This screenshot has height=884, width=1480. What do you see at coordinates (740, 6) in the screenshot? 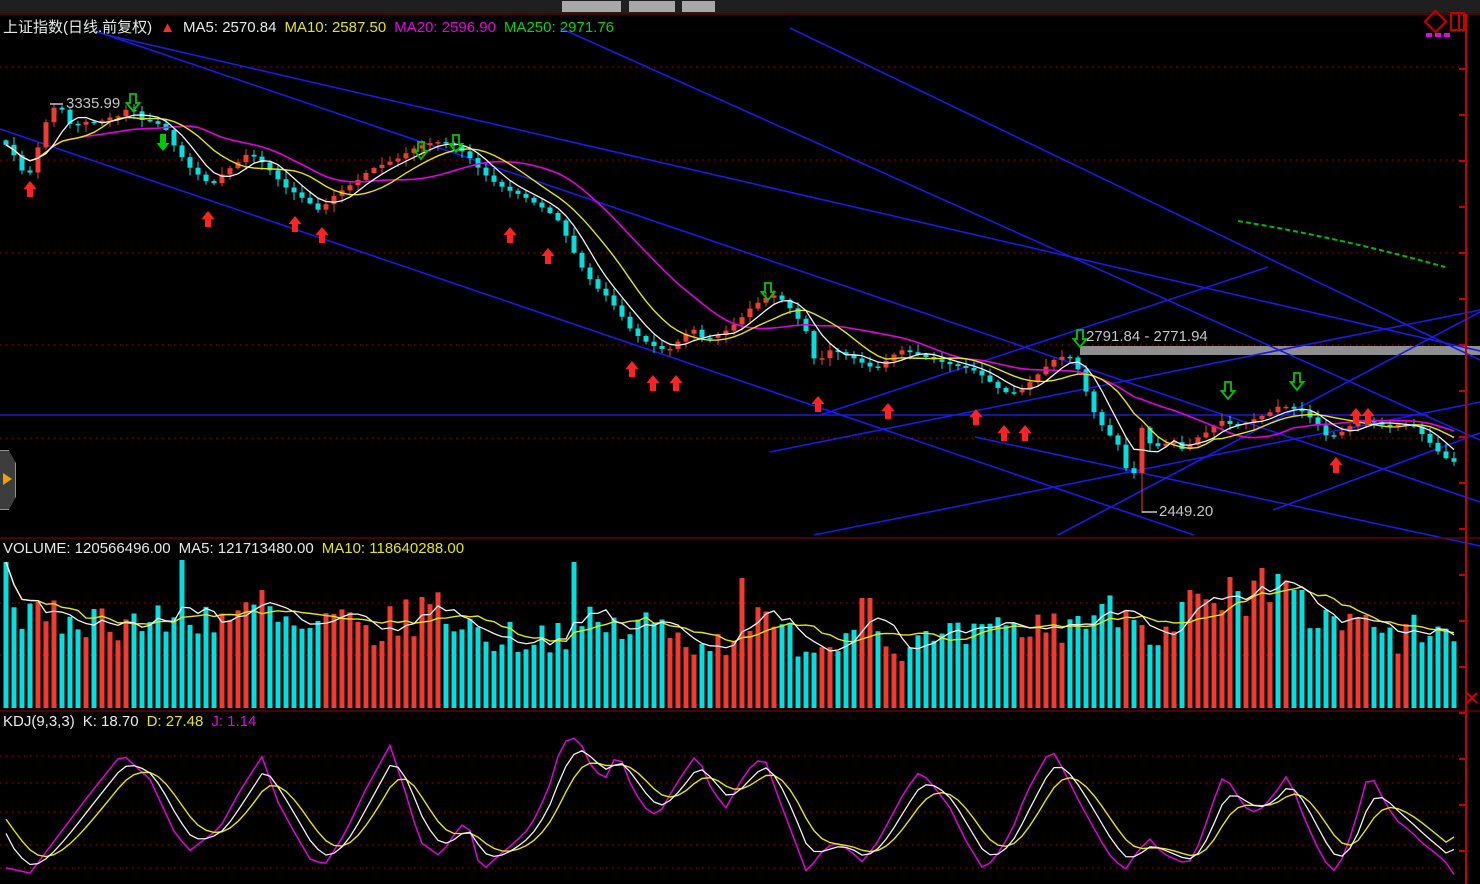
I see `window-title-strip` at bounding box center [740, 6].